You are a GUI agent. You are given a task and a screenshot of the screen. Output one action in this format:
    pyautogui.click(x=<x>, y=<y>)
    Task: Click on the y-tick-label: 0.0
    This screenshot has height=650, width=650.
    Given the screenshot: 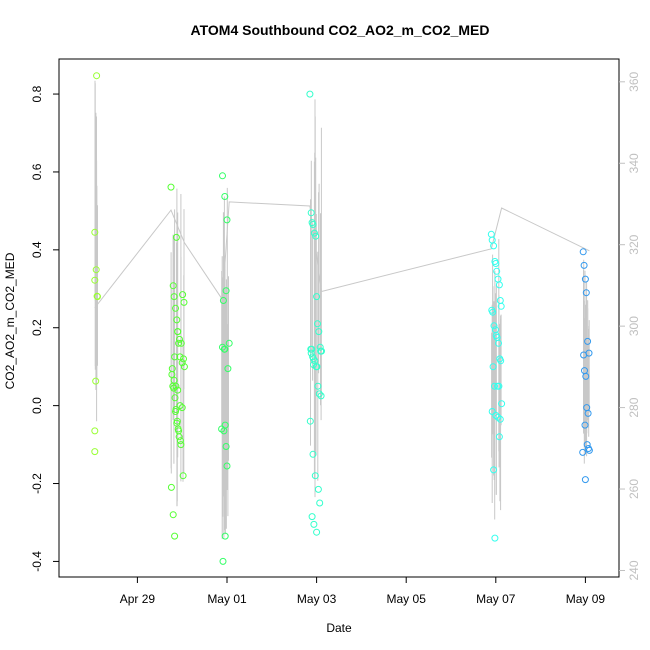 What is the action you would take?
    pyautogui.click(x=37, y=405)
    